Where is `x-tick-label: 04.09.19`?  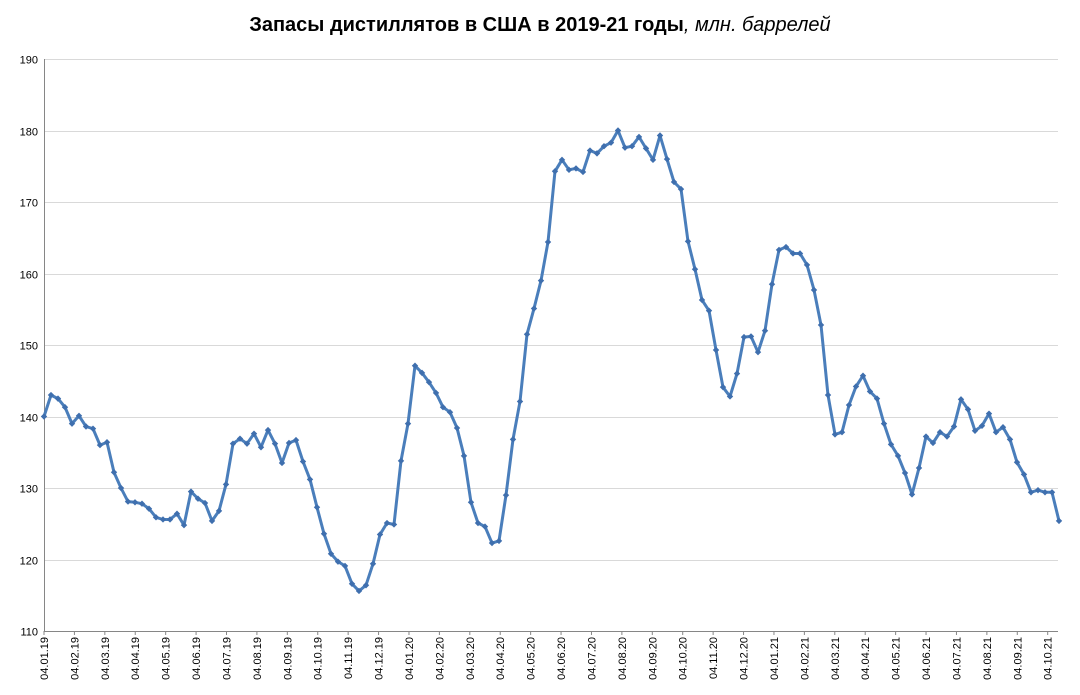 x-tick-label: 04.09.19 is located at coordinates (288, 658).